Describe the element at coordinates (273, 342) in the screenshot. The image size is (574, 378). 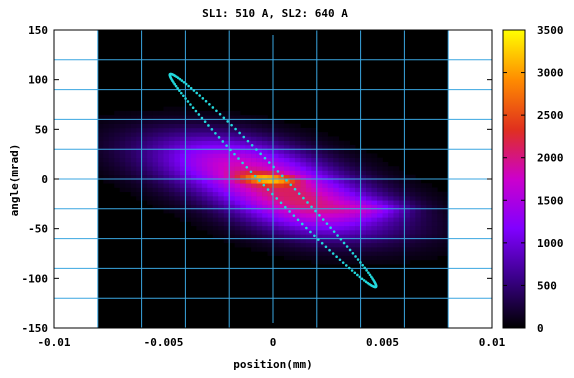
I see `x-tick-label: 0` at that location.